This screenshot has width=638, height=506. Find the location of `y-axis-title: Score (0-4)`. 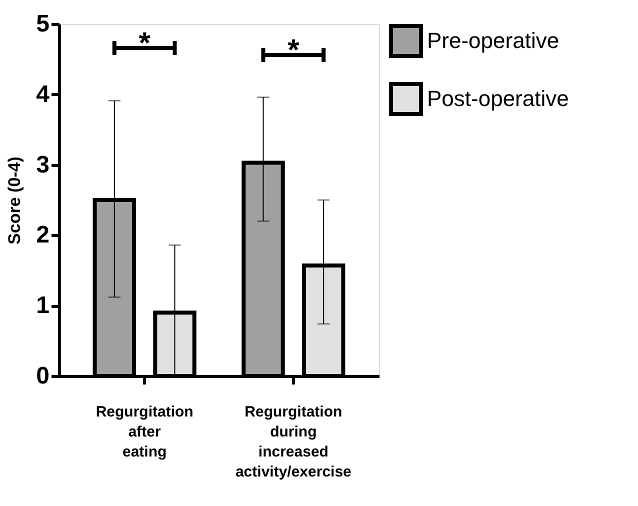

y-axis-title: Score (0-4) is located at coordinates (14, 200).